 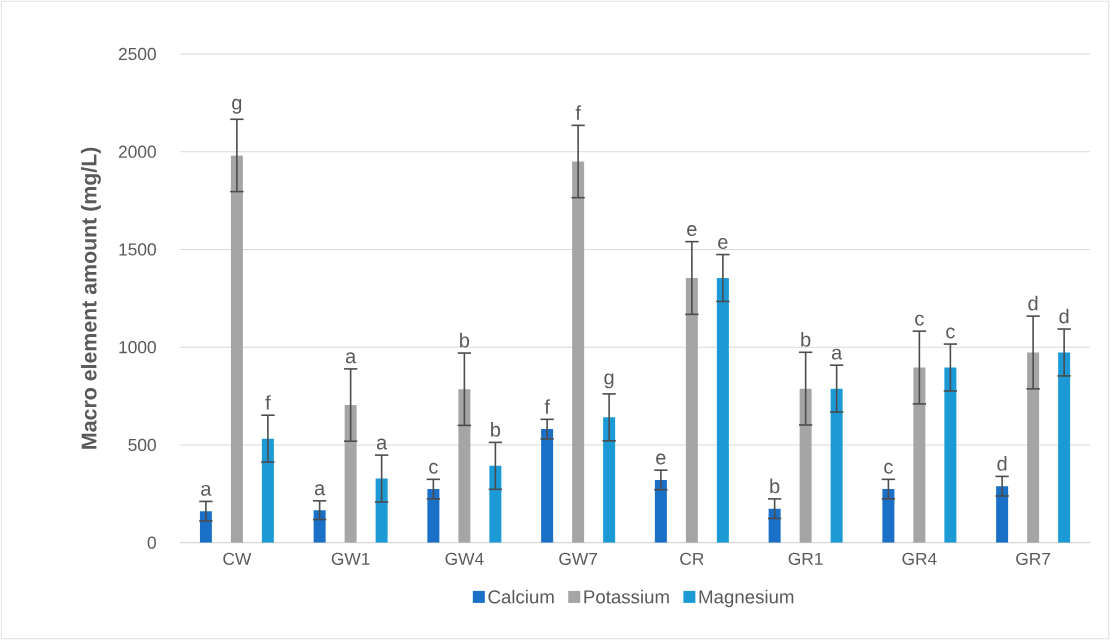 What do you see at coordinates (137, 151) in the screenshot?
I see `y-tick-label: 2000` at bounding box center [137, 151].